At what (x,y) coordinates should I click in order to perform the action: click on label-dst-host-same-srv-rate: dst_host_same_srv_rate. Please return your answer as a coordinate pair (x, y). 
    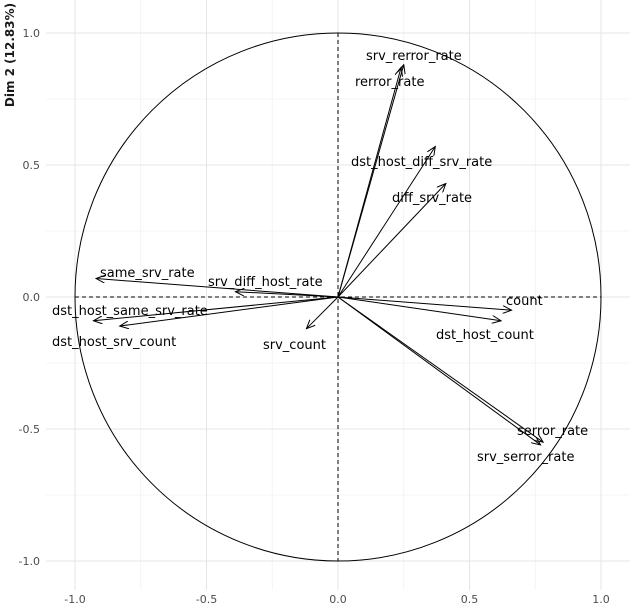
    Looking at the image, I should click on (130, 311).